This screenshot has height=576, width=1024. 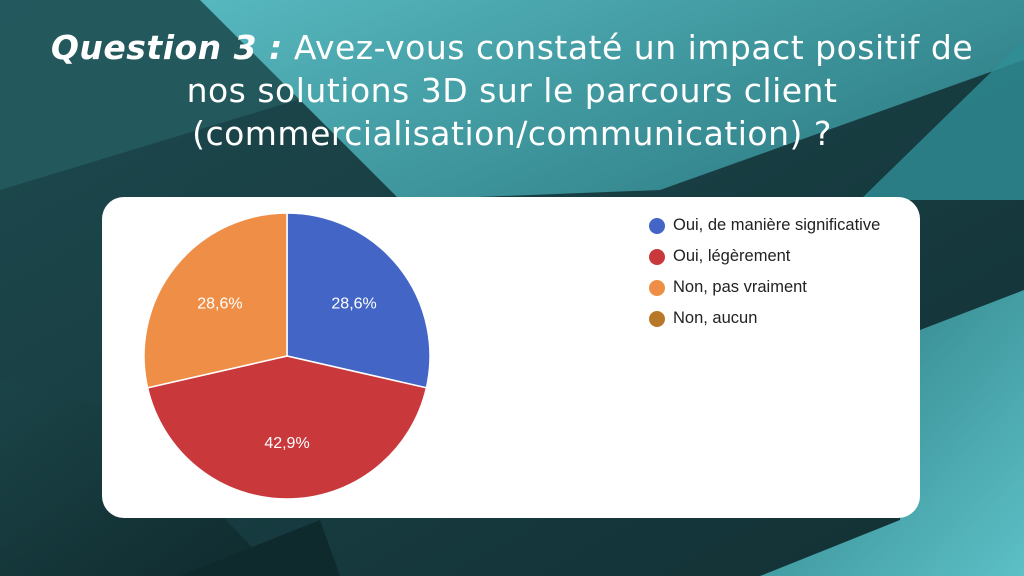 I want to click on legend-label: Oui, de manière significative, so click(x=777, y=225).